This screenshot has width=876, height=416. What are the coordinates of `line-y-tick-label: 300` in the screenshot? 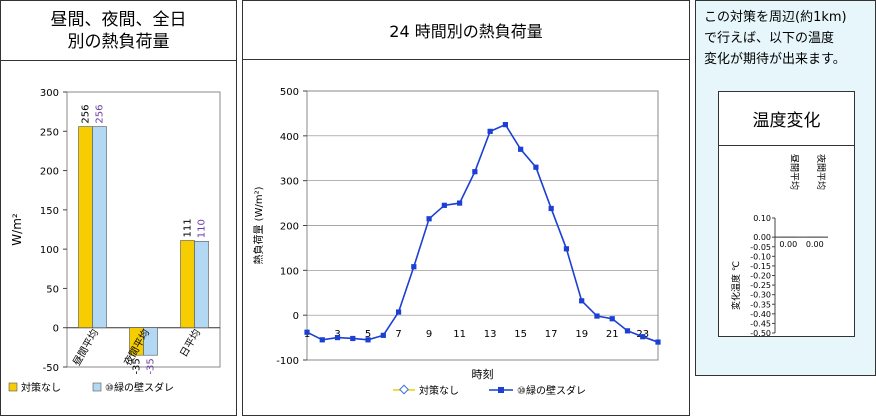 It's located at (289, 182).